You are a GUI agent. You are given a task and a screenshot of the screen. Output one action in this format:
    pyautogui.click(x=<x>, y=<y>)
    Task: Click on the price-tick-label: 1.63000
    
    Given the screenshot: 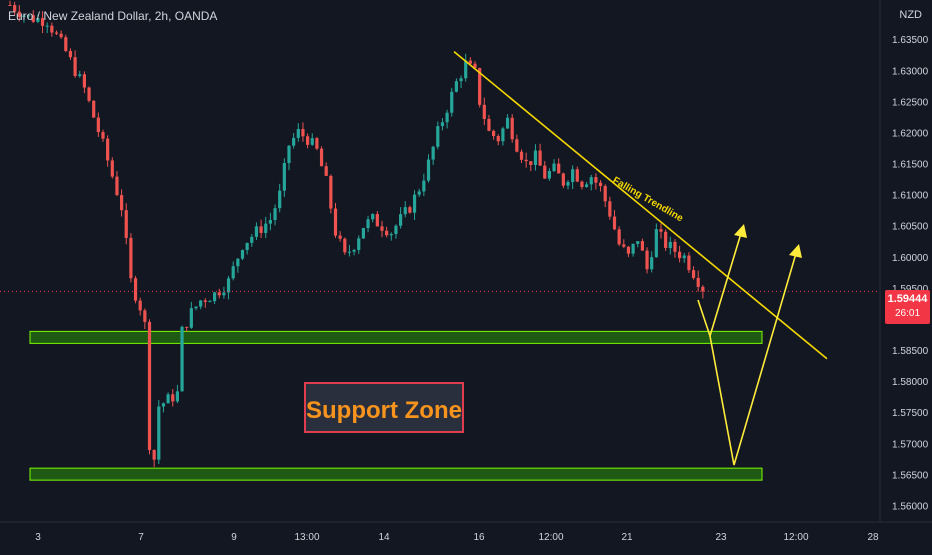 What is the action you would take?
    pyautogui.click(x=910, y=71)
    